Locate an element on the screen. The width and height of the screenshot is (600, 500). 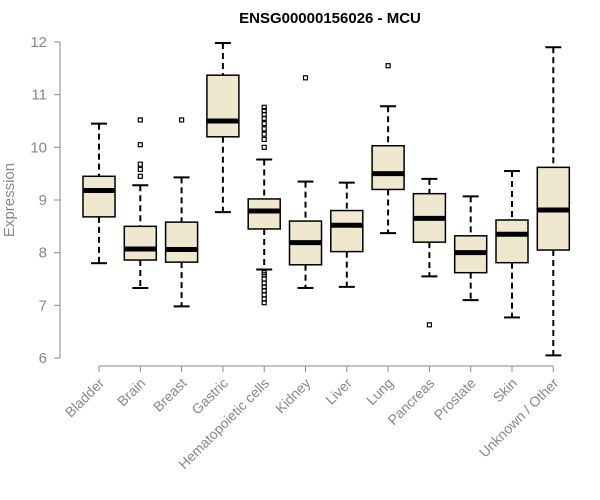
box-skin is located at coordinates (512, 244).